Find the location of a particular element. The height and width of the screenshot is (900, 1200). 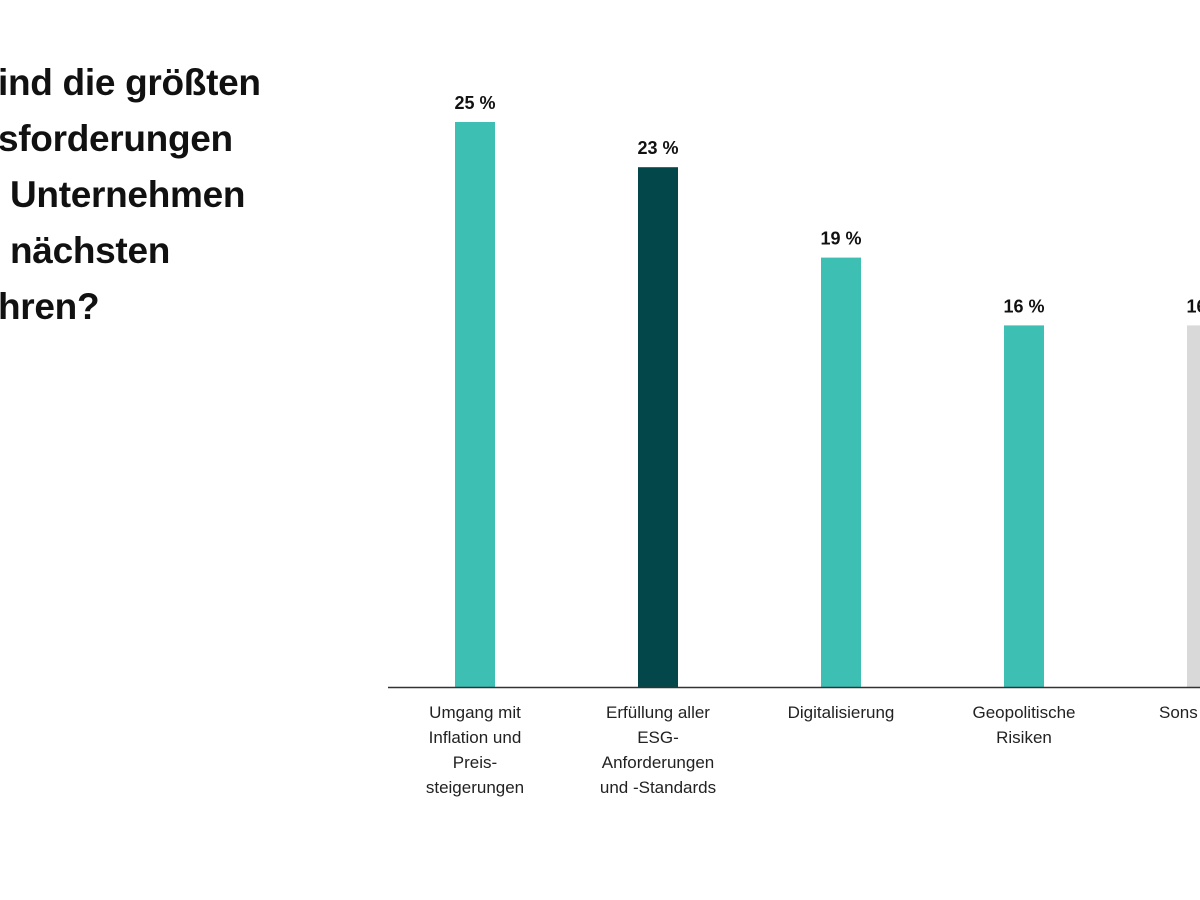

value-label: 19 % is located at coordinates (840, 239).